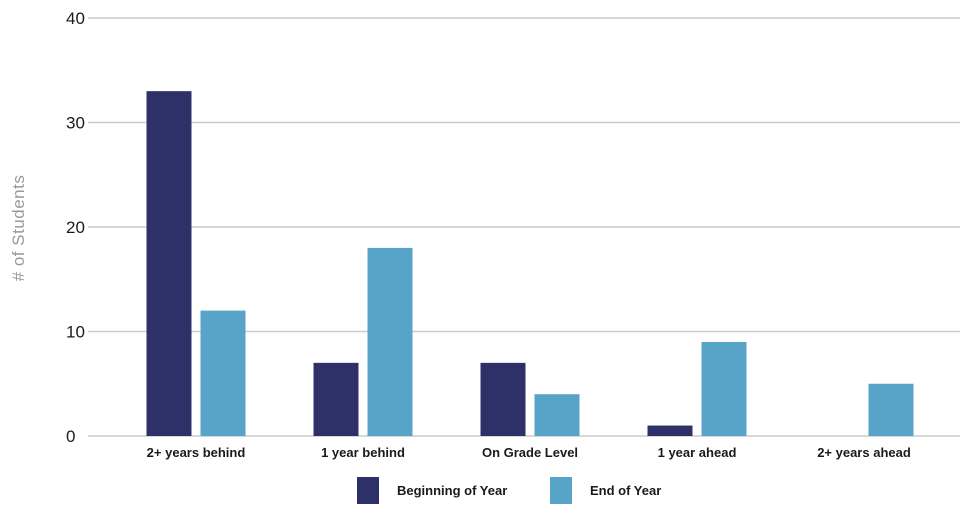 The image size is (960, 509). I want to click on y-tick-label: 30, so click(75, 123).